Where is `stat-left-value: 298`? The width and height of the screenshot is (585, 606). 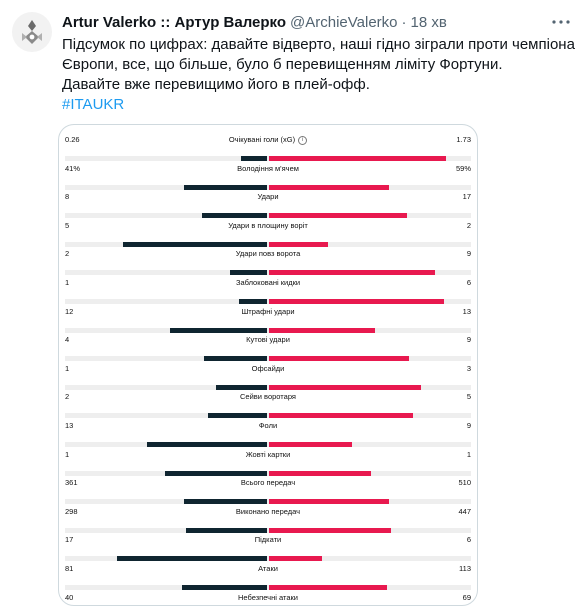 stat-left-value: 298 is located at coordinates (71, 511).